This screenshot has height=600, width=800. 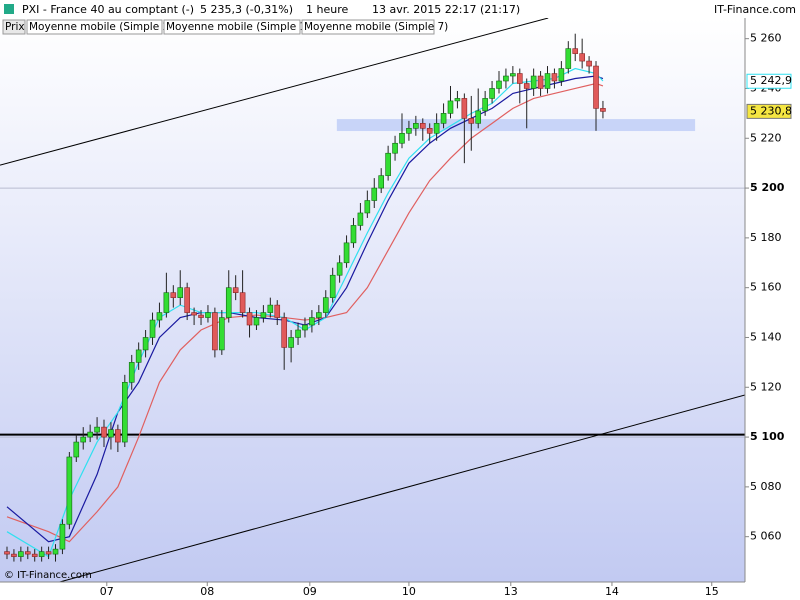 I want to click on x-tick-label: 07, so click(x=107, y=591).